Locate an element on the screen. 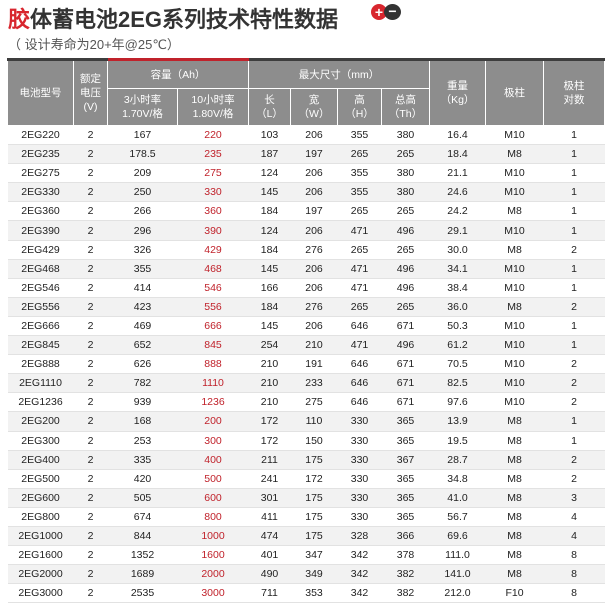 The image size is (605, 603). cell-model: 2EG556 is located at coordinates (40, 307).